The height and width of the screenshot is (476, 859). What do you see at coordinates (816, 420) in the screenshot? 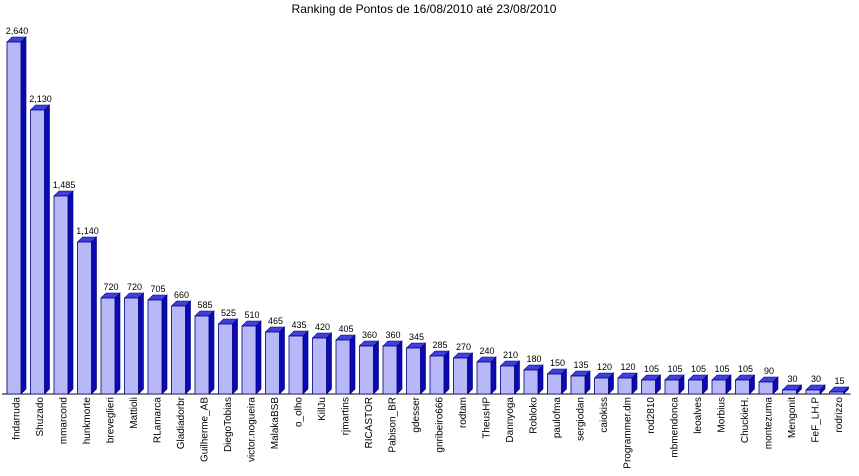
I see `category-label: FeF_LH.P` at bounding box center [816, 420].